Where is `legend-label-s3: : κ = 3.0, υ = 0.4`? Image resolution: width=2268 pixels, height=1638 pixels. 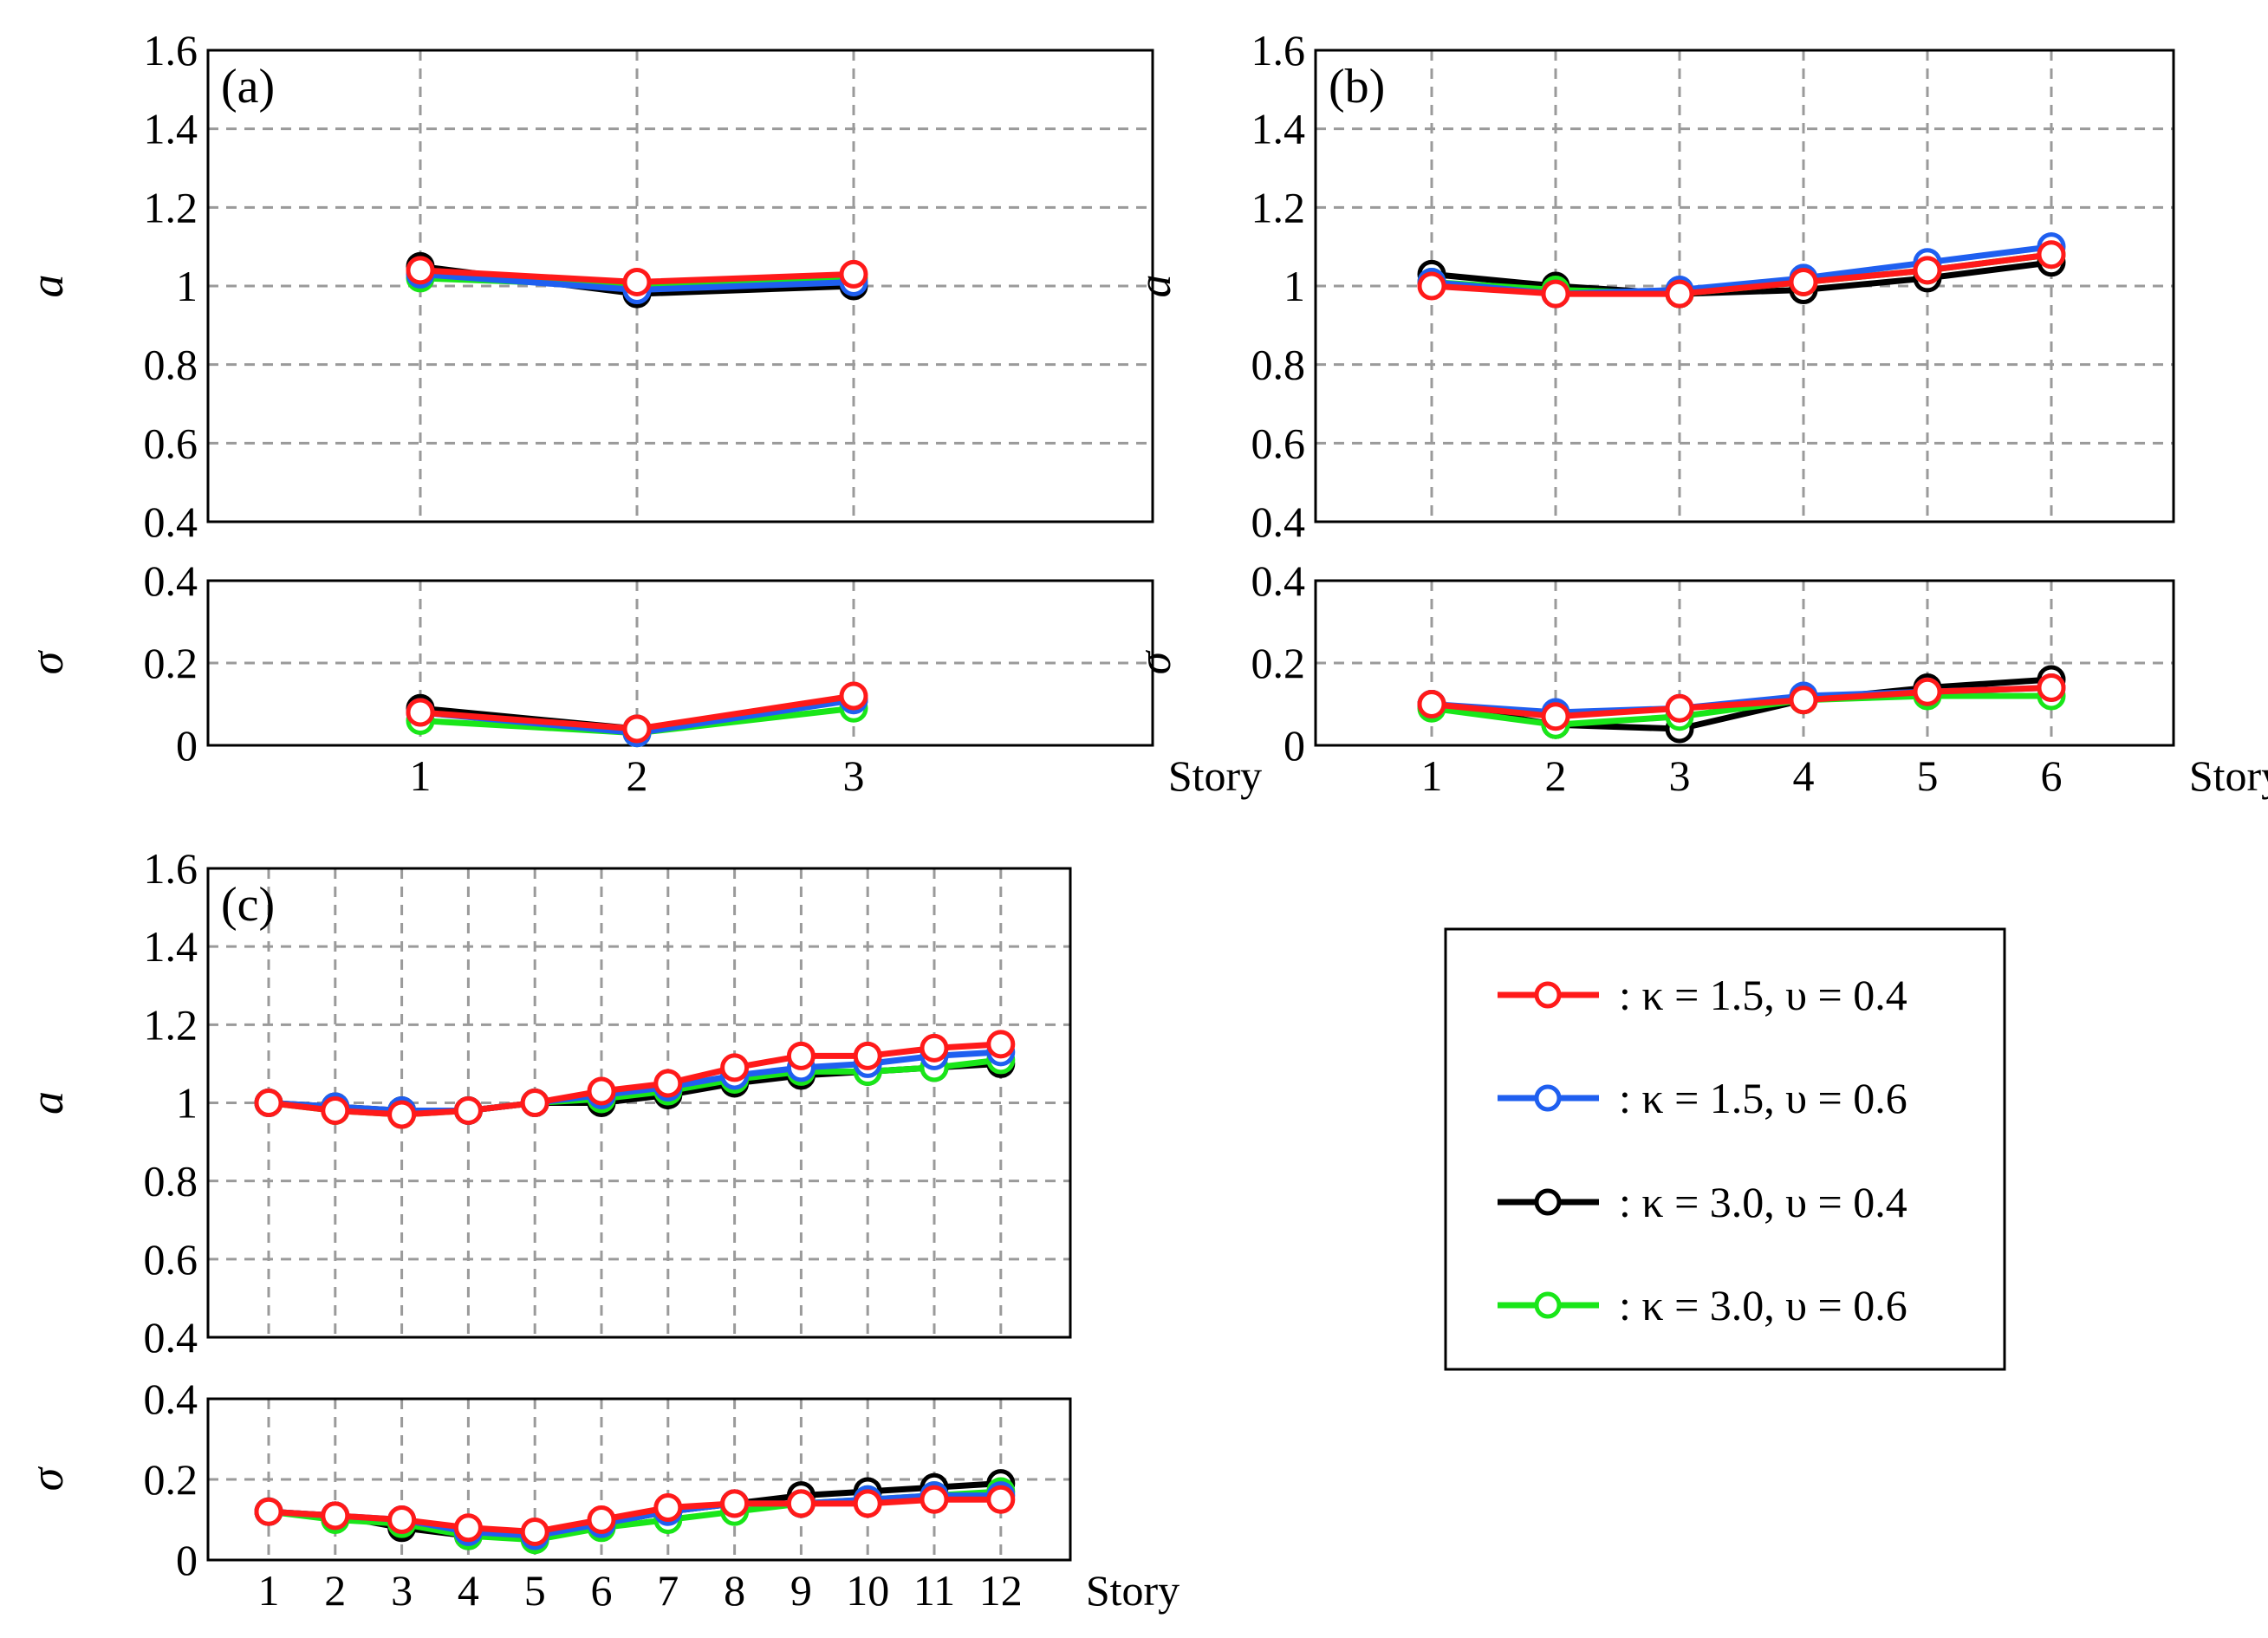
legend-label-s3: : κ = 3.0, υ = 0.4 is located at coordinates (1763, 1202).